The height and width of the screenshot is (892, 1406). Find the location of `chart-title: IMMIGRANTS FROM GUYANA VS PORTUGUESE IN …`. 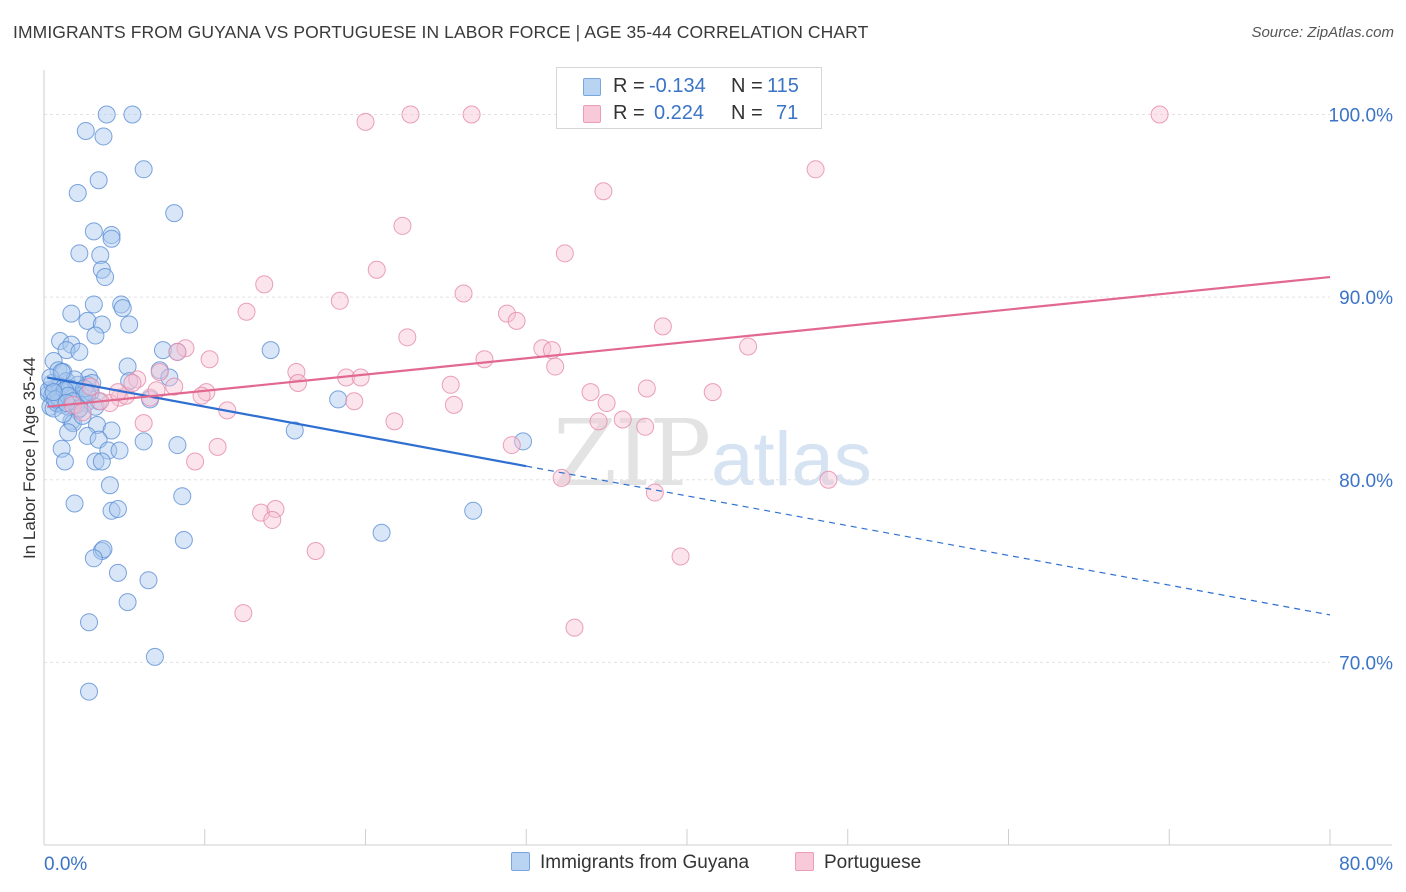

chart-title: IMMIGRANTS FROM GUYANA VS PORTUGUESE IN … is located at coordinates (441, 32).